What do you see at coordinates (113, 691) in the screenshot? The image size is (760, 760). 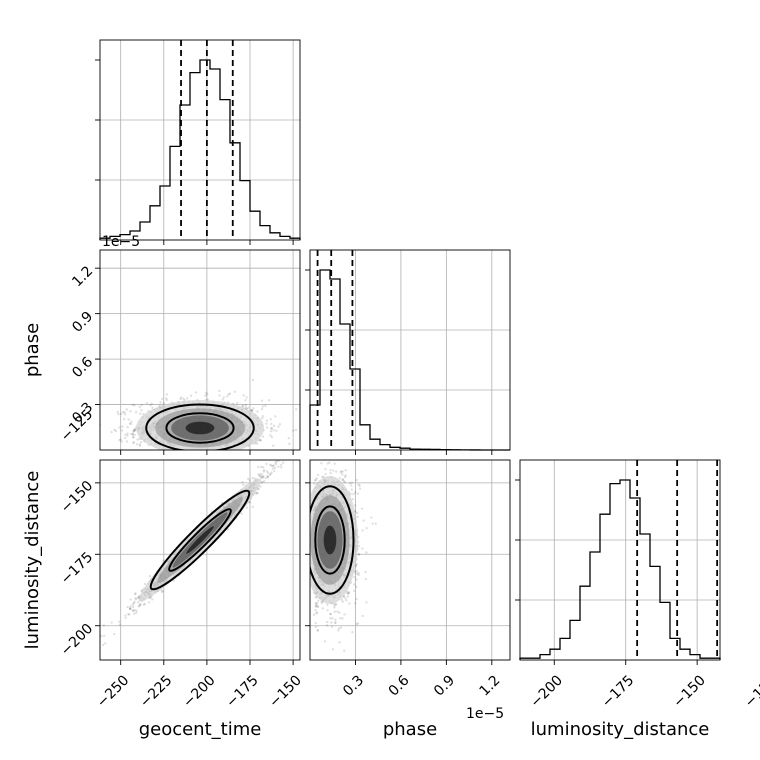 I see `x-tick-label: −250` at bounding box center [113, 691].